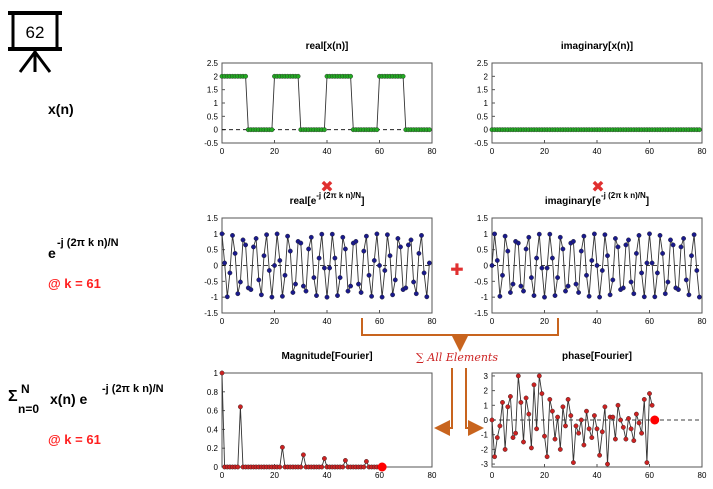 The image size is (713, 489). I want to click on real-x-title: real[x(n)], so click(327, 46).